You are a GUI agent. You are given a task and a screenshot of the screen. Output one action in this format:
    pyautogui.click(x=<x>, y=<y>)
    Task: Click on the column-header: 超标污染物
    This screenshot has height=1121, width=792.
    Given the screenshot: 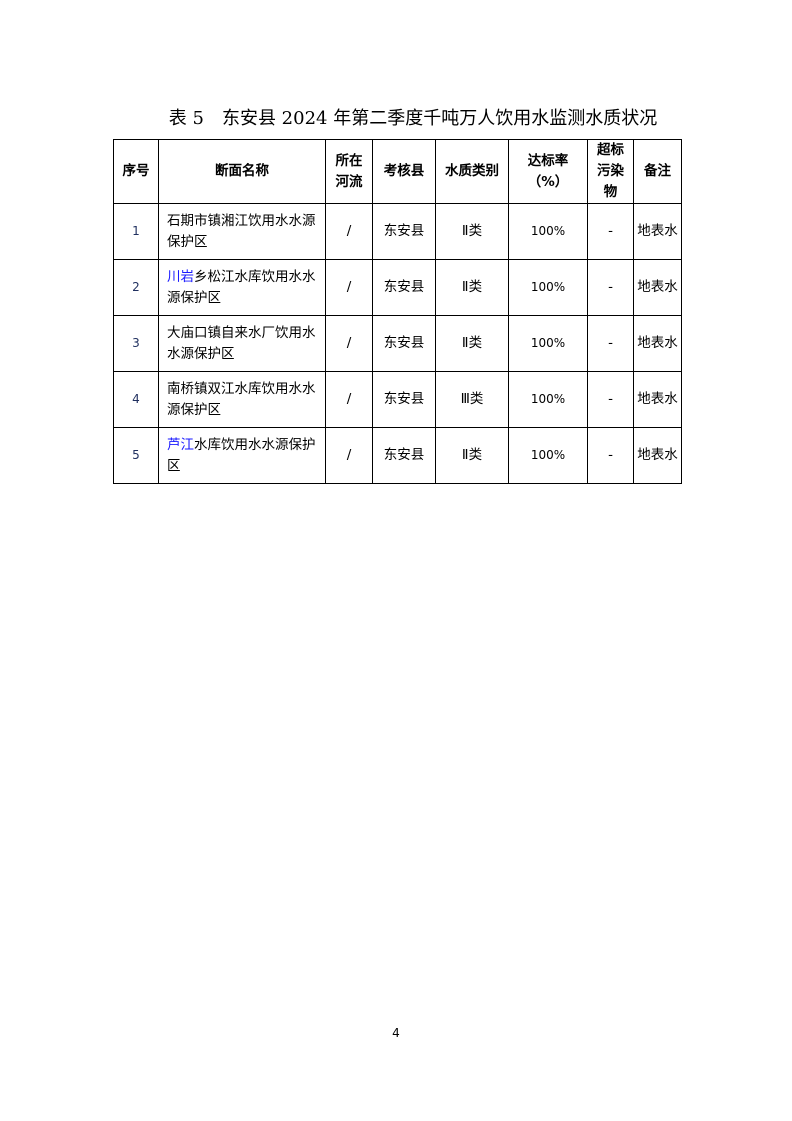 What is the action you would take?
    pyautogui.click(x=610, y=171)
    